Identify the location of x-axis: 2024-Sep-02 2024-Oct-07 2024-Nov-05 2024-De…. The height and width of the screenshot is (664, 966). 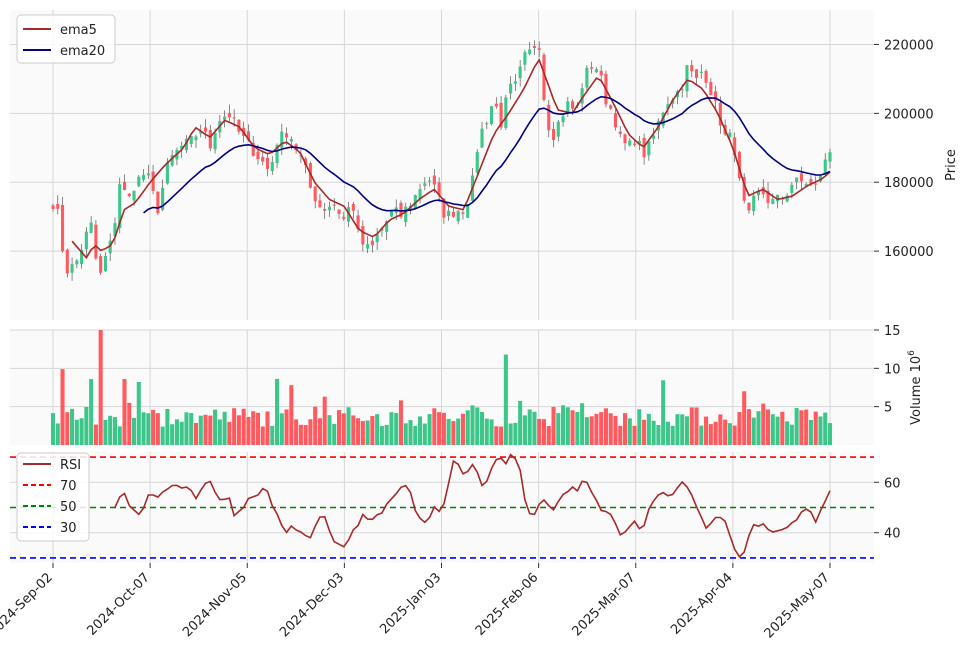
(416, 602).